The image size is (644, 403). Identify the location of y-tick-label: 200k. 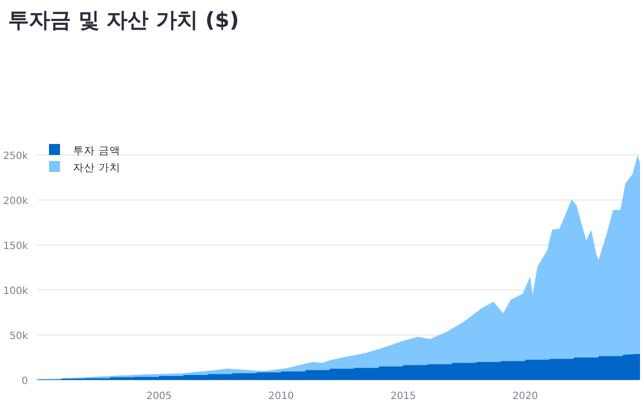
(15, 201).